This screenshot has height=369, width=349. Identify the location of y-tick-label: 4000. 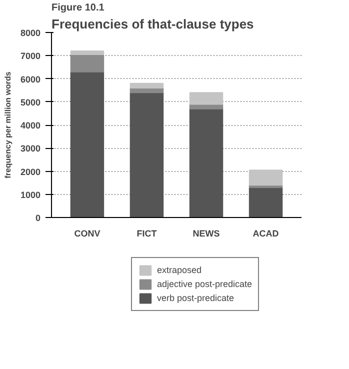
(30, 125).